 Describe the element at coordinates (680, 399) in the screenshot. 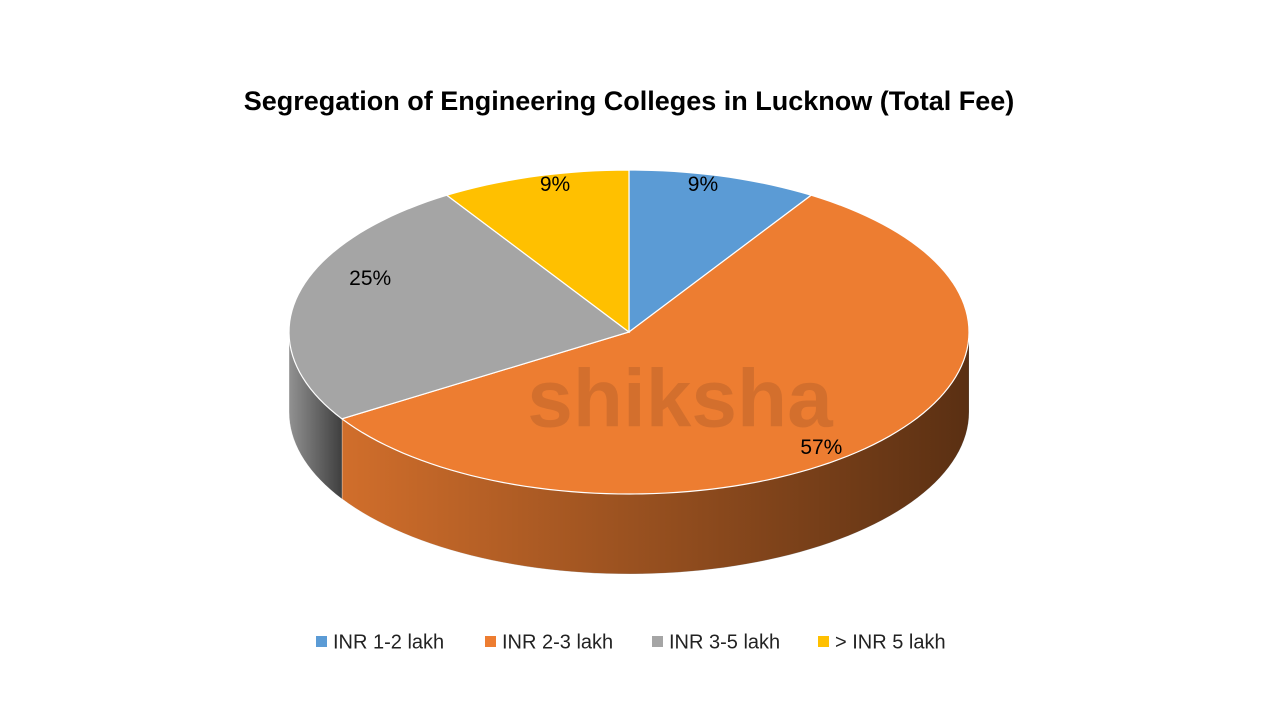

I see `watermark: shiksha` at that location.